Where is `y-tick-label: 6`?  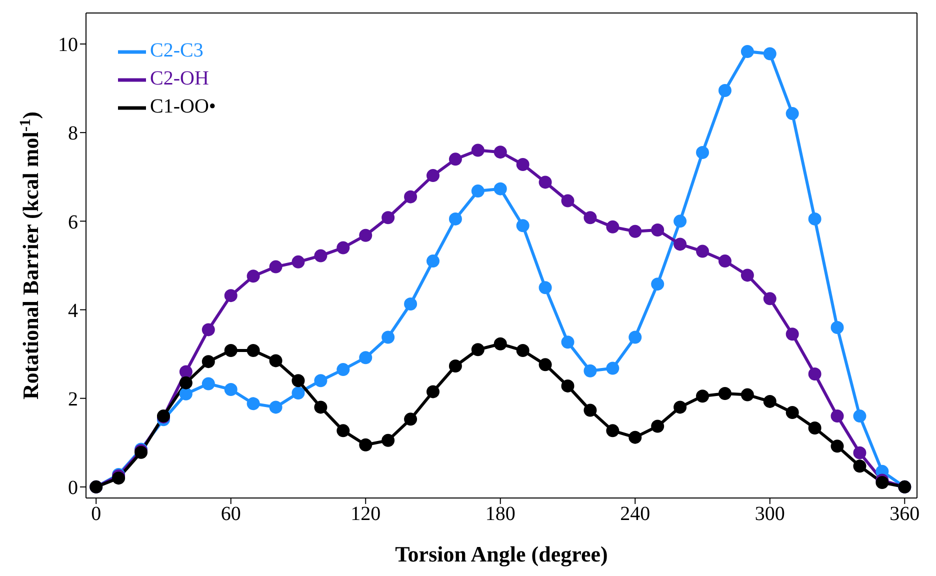 y-tick-label: 6 is located at coordinates (73, 222).